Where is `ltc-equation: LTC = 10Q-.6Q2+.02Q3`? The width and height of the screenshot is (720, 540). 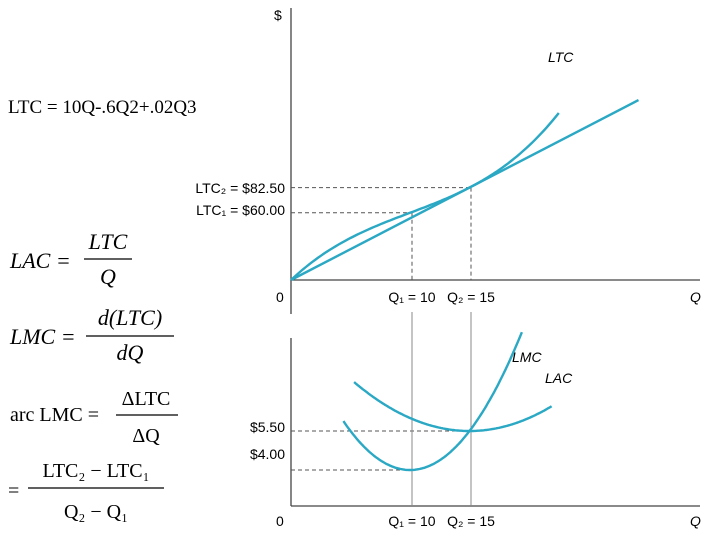 ltc-equation: LTC = 10Q-.6Q2+.02Q3 is located at coordinates (102, 107).